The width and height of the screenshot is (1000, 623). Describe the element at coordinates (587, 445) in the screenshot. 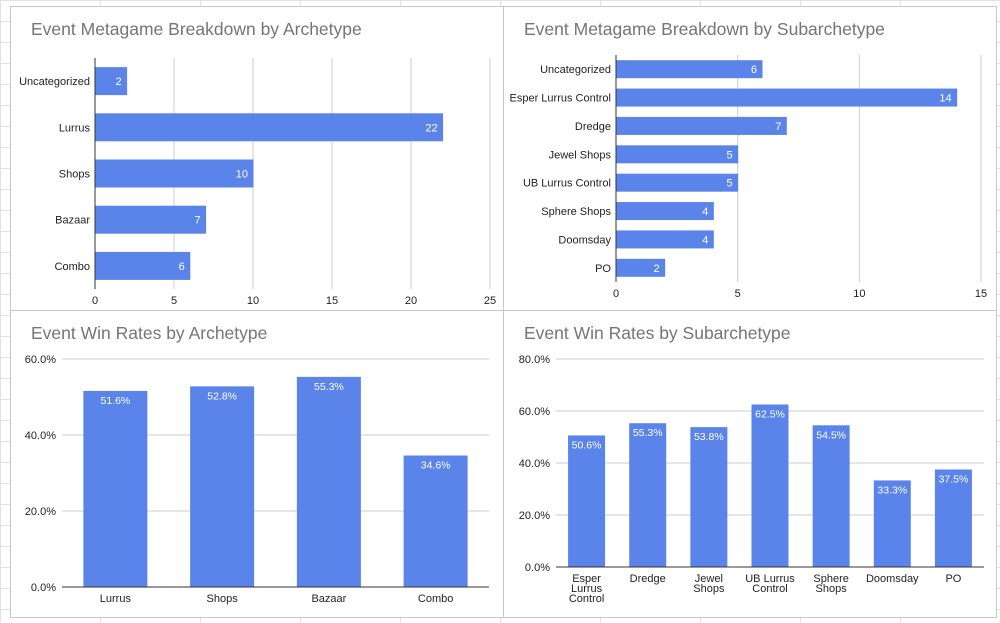

I see `data-label: 50.6%` at that location.